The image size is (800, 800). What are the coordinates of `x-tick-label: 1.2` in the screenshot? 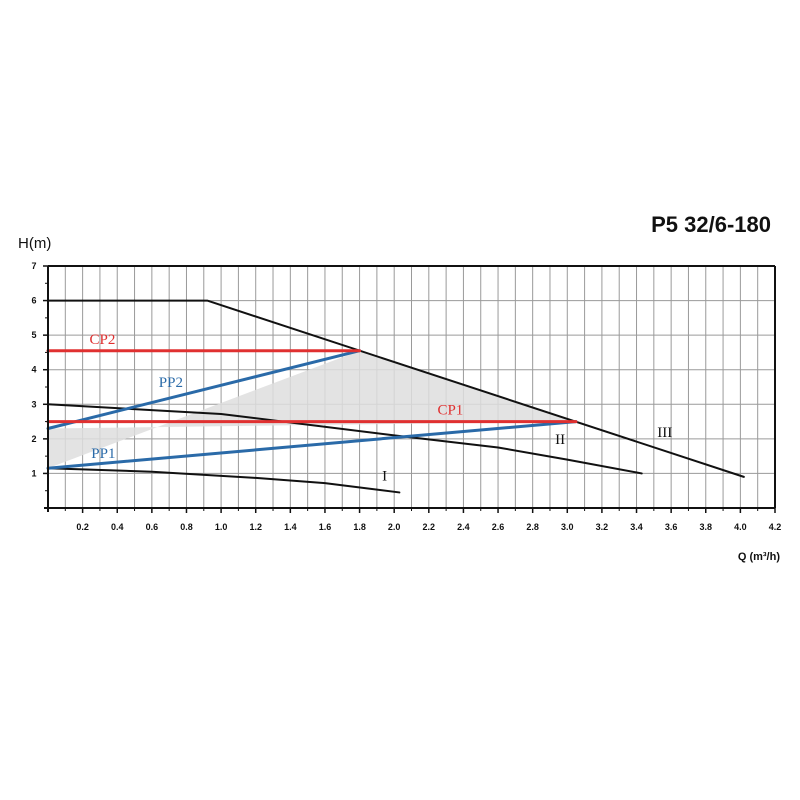 It's located at (255, 527).